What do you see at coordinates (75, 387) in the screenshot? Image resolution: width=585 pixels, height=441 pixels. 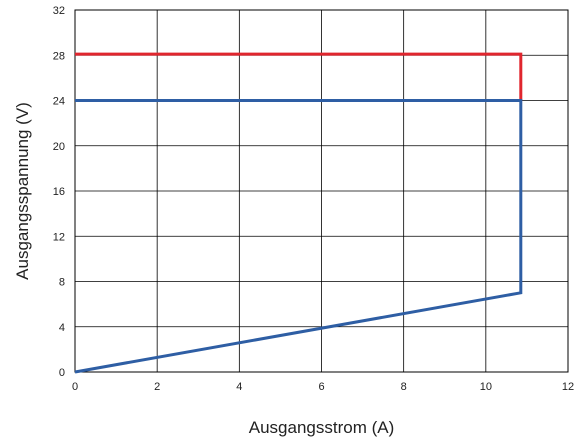 I see `x-tick-label: 0` at bounding box center [75, 387].